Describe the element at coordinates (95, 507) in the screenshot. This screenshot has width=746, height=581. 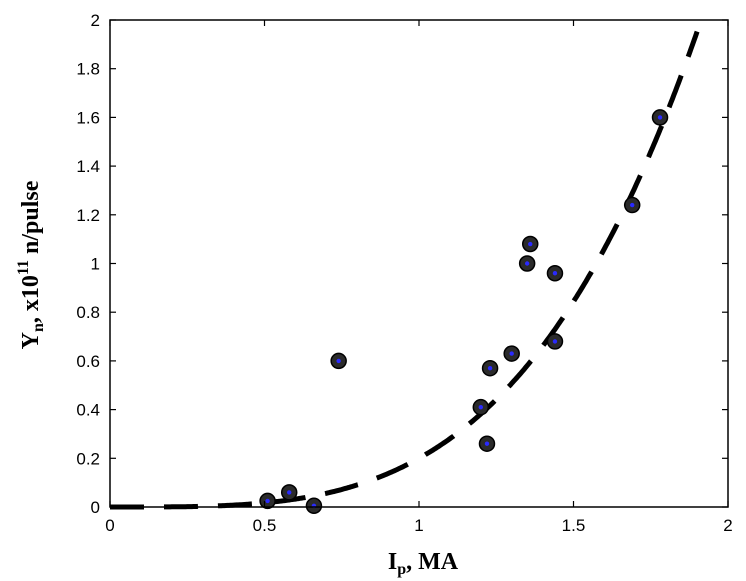
I see `y-tick-label: 0` at that location.